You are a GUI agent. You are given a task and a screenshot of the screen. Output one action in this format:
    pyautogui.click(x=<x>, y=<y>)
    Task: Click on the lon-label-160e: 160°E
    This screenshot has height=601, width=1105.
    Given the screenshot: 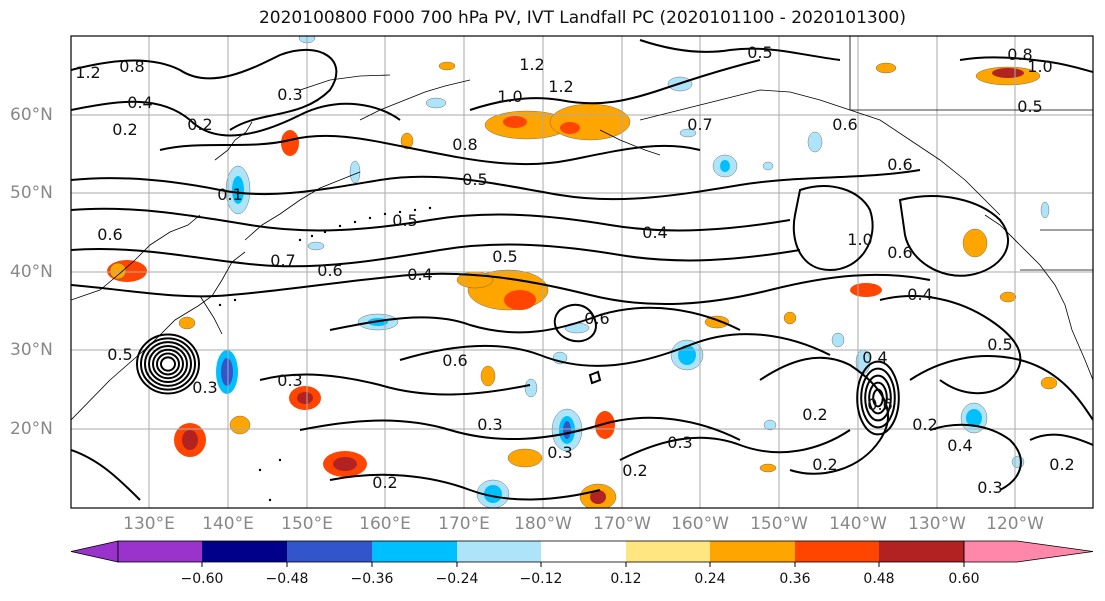 What is the action you would take?
    pyautogui.click(x=385, y=524)
    